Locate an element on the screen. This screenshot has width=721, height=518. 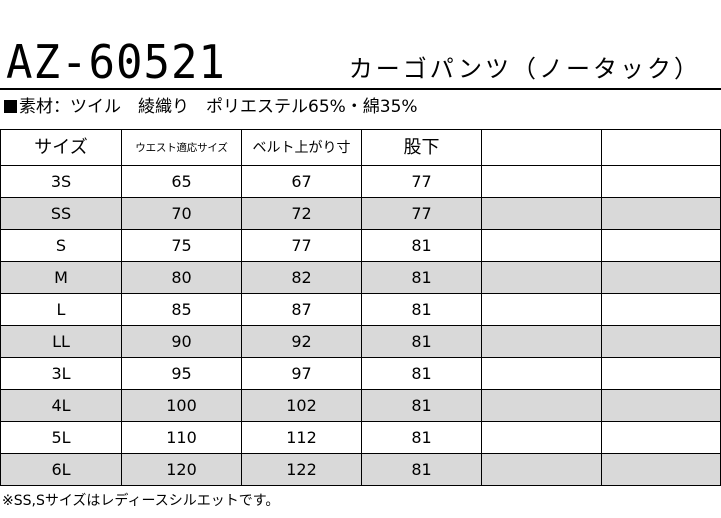
size-cell: 3L is located at coordinates (61, 373).